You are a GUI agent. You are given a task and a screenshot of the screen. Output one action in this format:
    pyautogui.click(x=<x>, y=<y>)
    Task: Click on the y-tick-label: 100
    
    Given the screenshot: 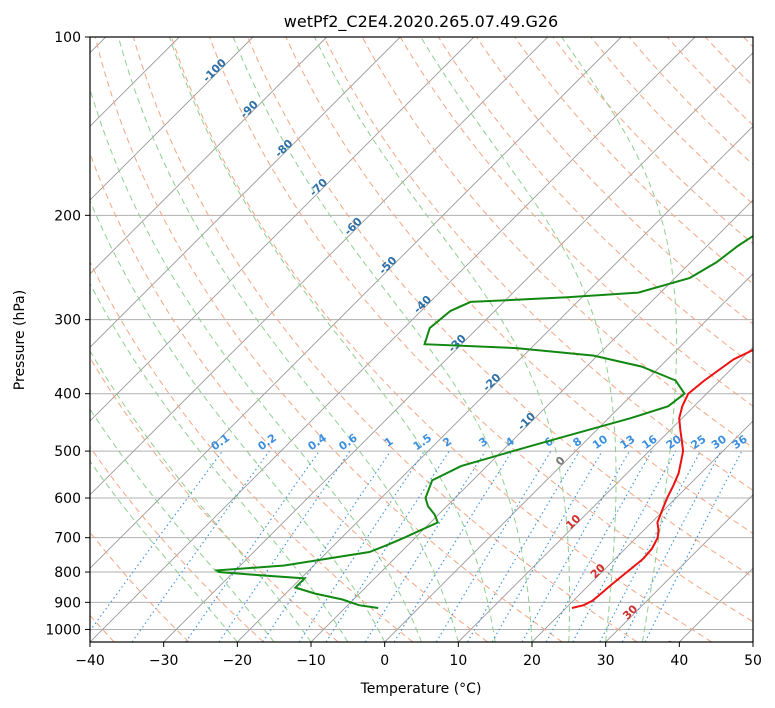 What is the action you would take?
    pyautogui.click(x=67, y=38)
    